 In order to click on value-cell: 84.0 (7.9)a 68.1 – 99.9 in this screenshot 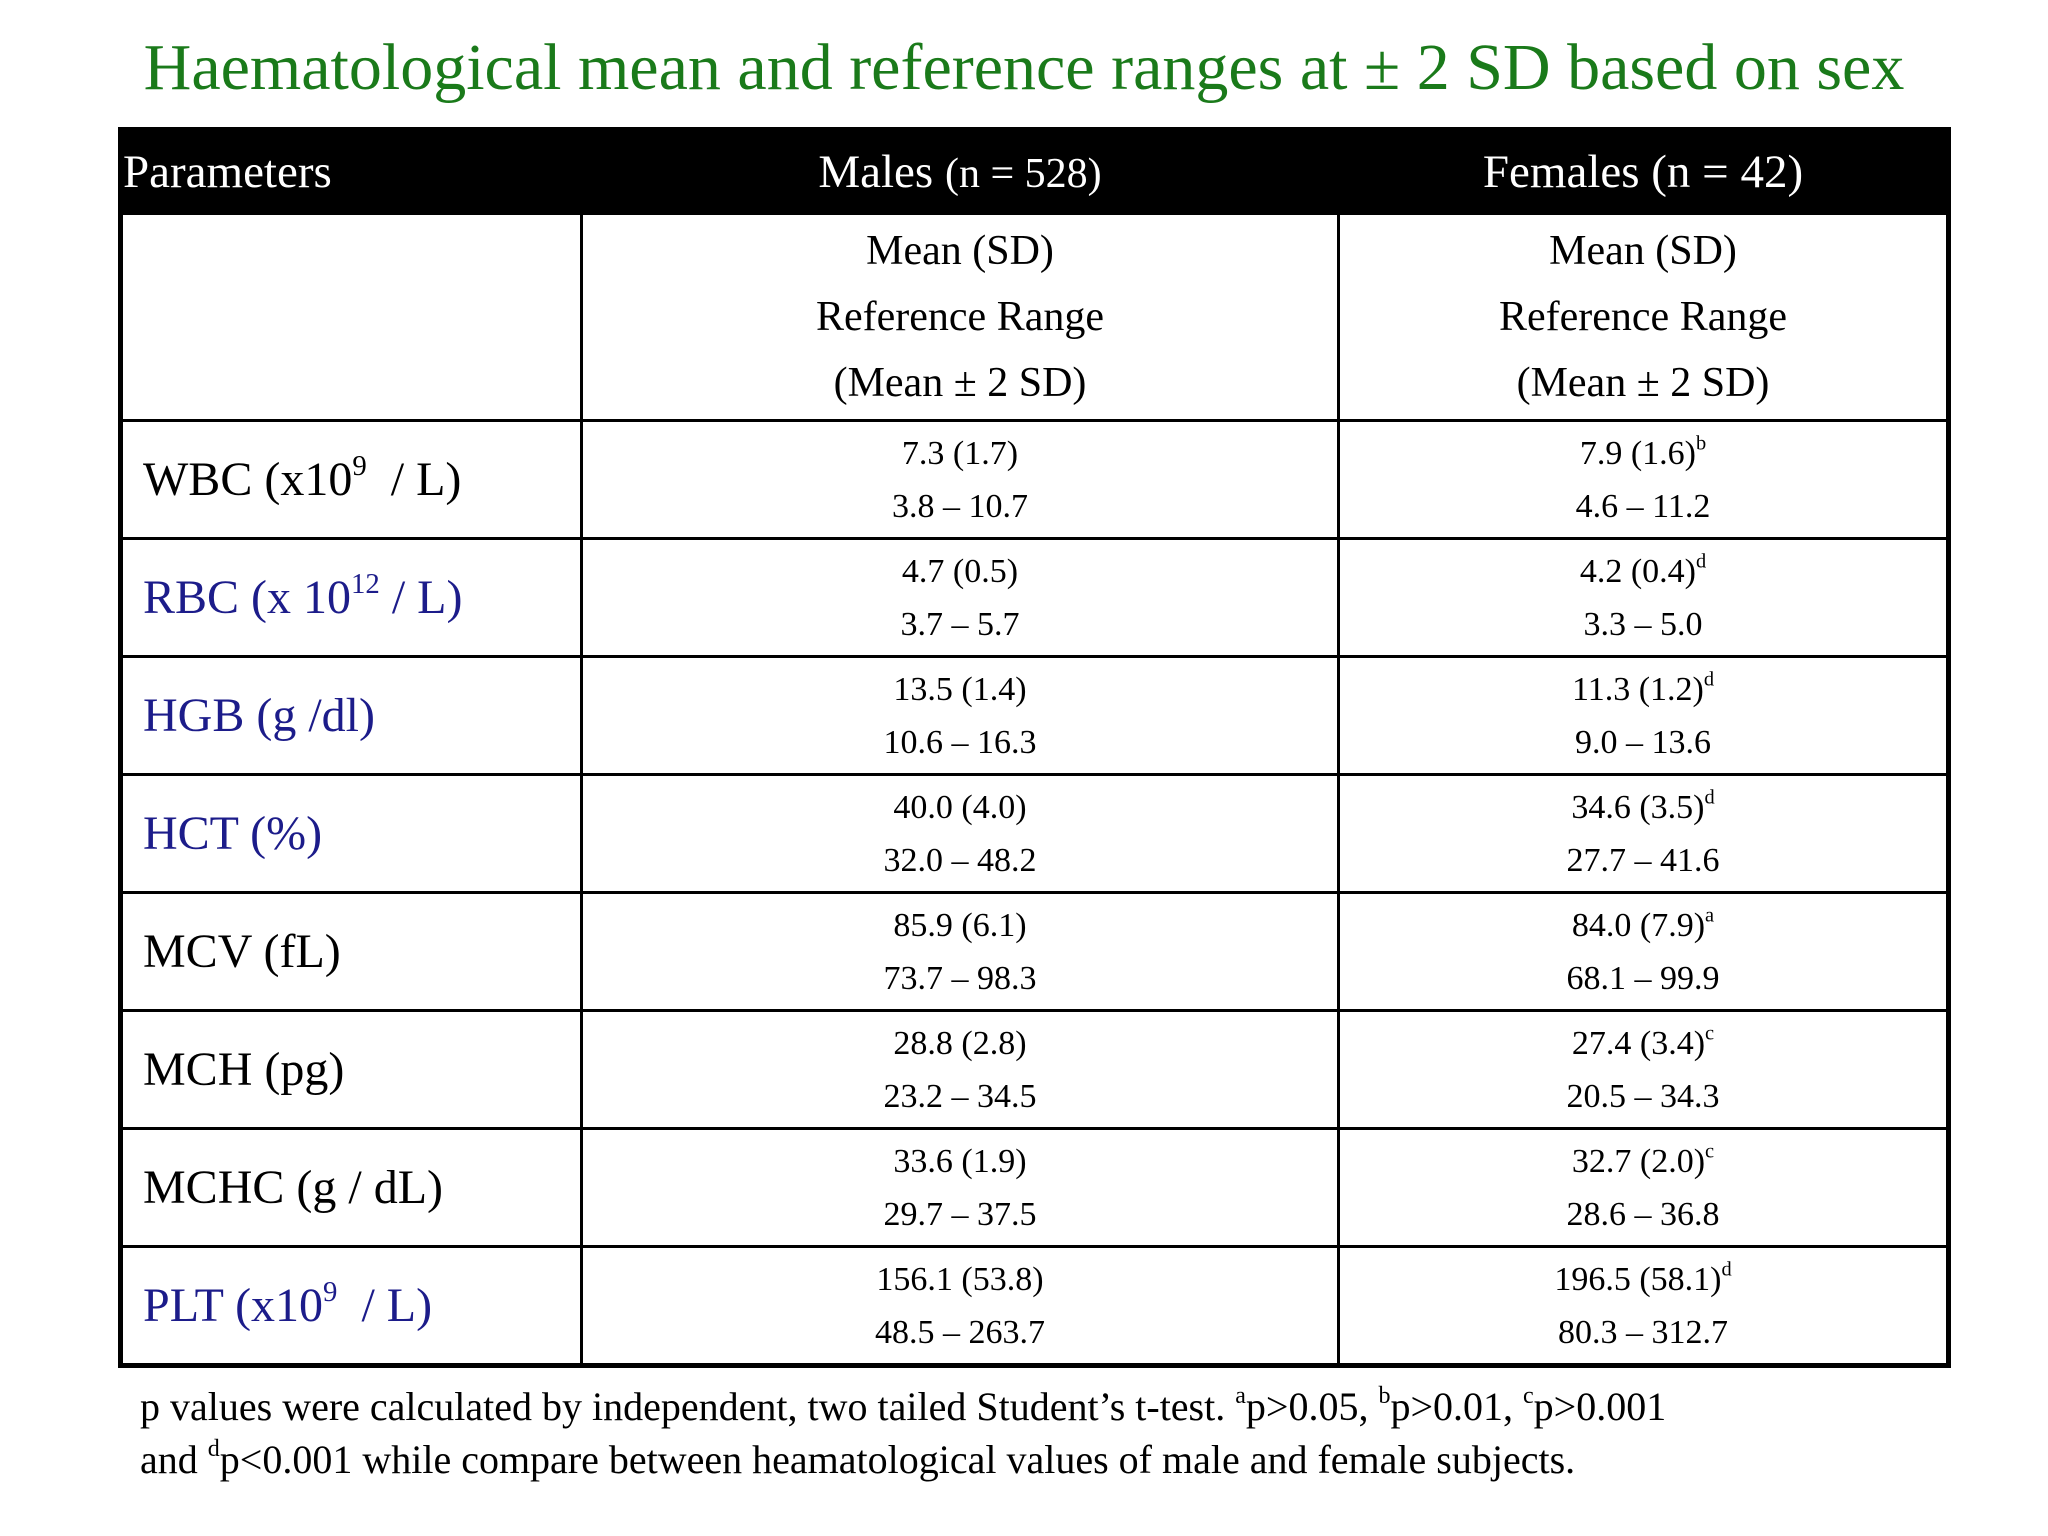, I will do `click(1643, 951)`.